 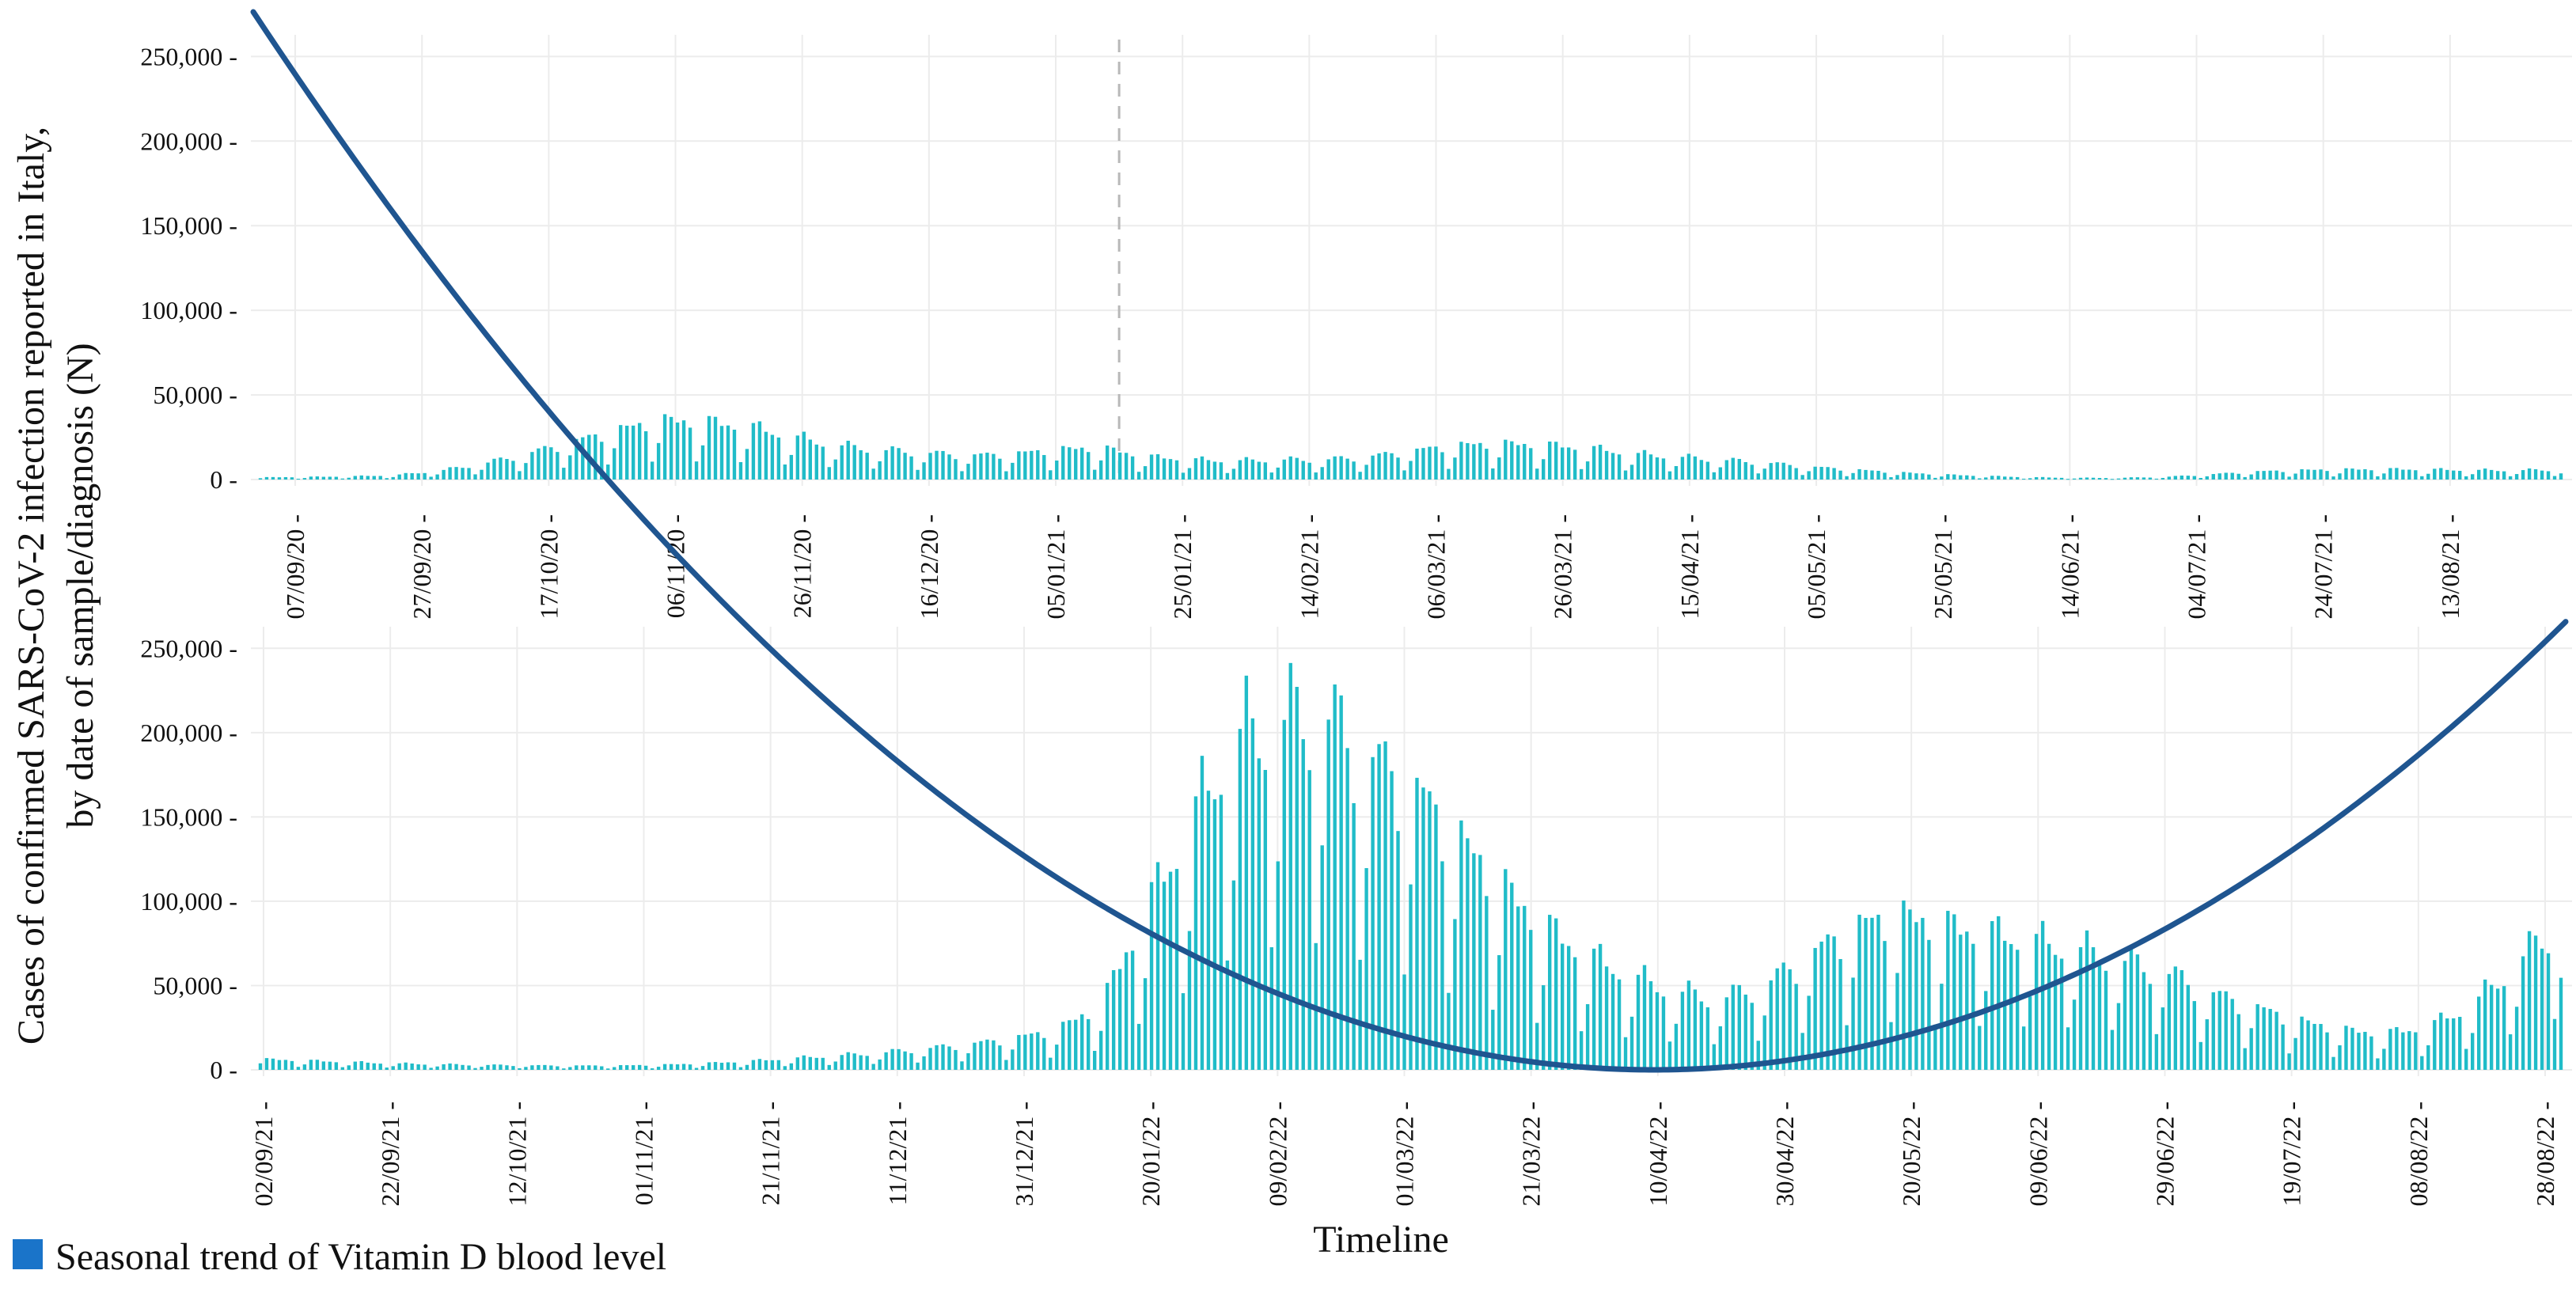 I want to click on x-tick-label: 21/11/21 -, so click(x=771, y=1153).